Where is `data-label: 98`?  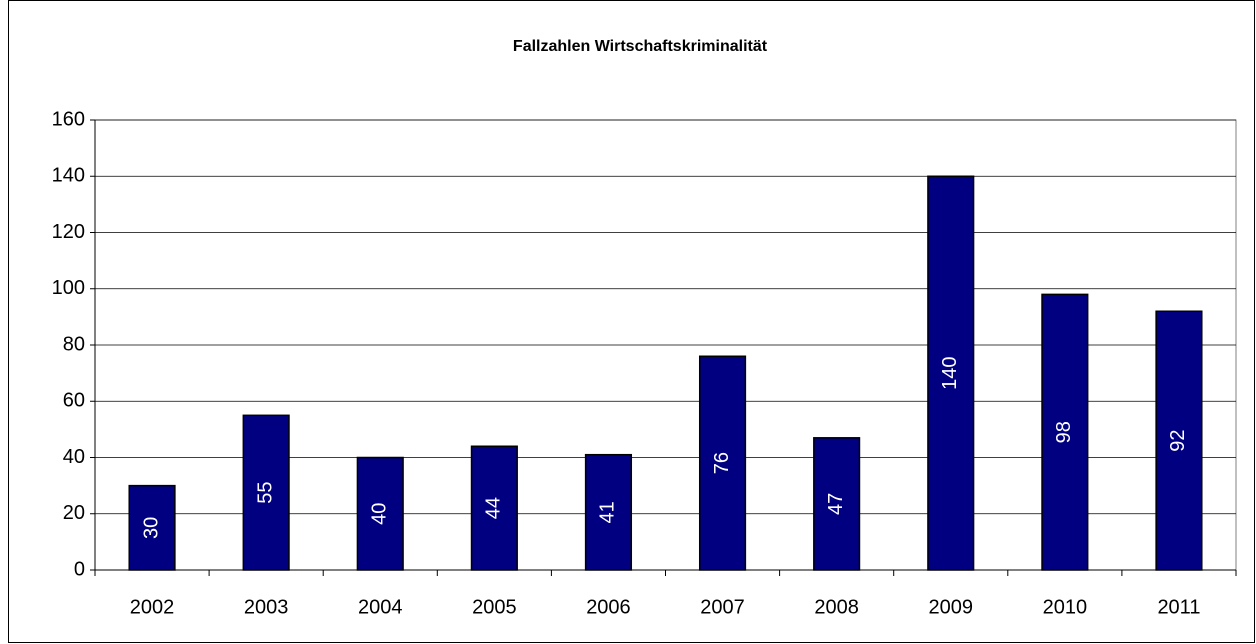
data-label: 98 is located at coordinates (1064, 432).